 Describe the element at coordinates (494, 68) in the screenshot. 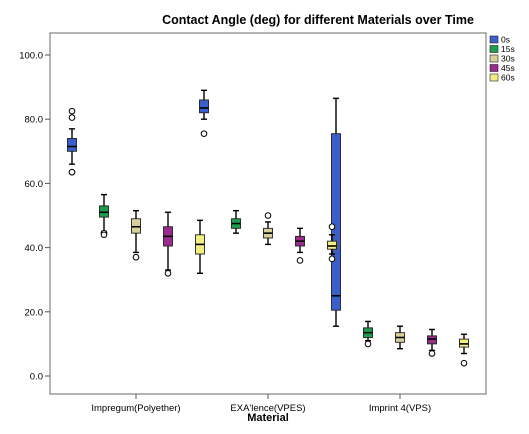

I see `legend-swatch-45s` at that location.